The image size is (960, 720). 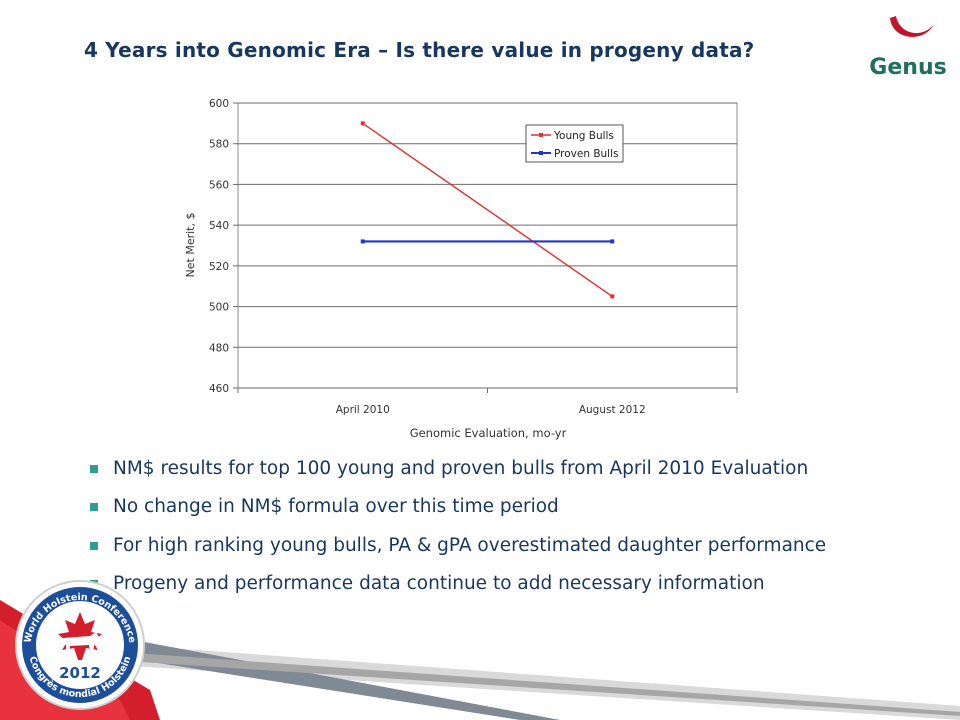 I want to click on genus-logo: Genus, so click(x=908, y=48).